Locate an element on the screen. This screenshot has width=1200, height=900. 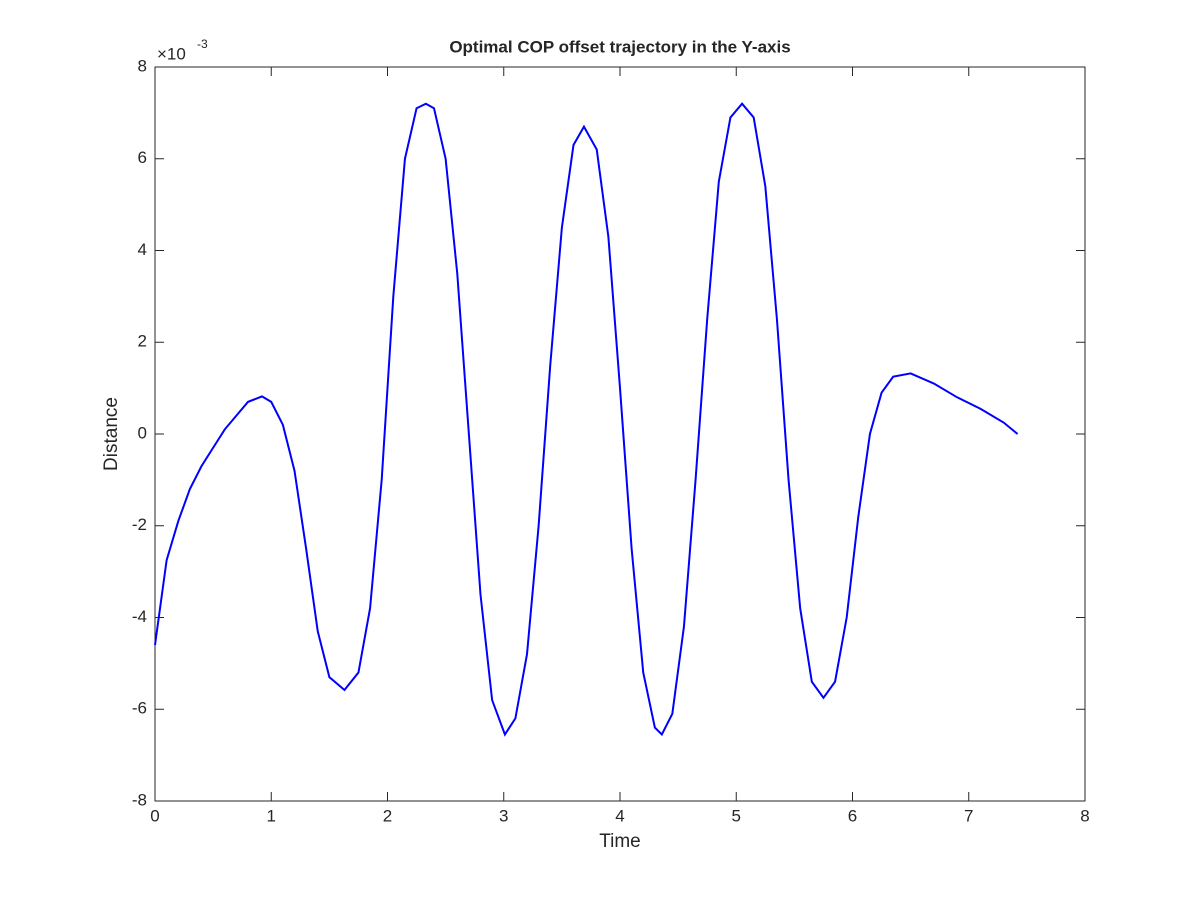
x-tick-label: 1 is located at coordinates (271, 815).